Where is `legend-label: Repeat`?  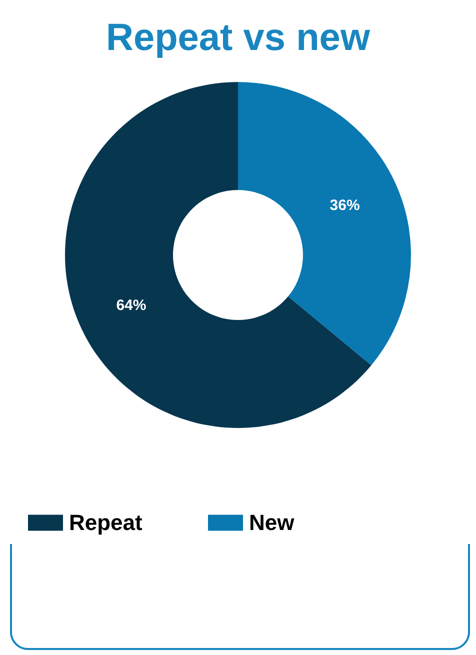 legend-label: Repeat is located at coordinates (106, 522).